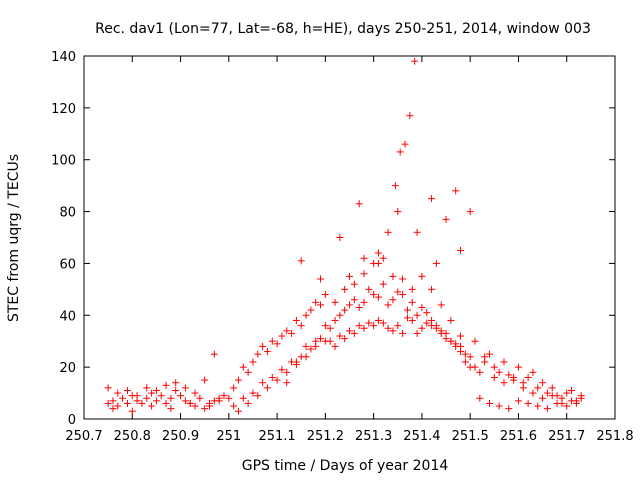 This screenshot has width=640, height=480. Describe the element at coordinates (67, 213) in the screenshot. I see `y-tick-label: 80` at that location.